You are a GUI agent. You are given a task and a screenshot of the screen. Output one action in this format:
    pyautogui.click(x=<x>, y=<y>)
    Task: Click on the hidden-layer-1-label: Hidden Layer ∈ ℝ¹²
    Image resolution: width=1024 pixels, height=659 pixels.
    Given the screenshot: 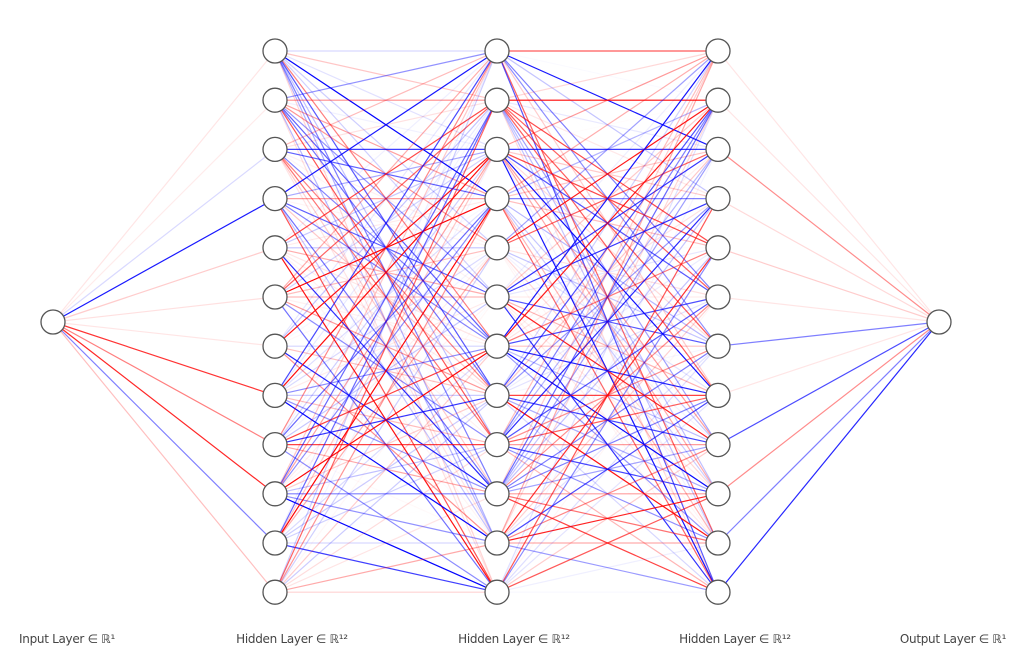 What is the action you would take?
    pyautogui.click(x=292, y=639)
    